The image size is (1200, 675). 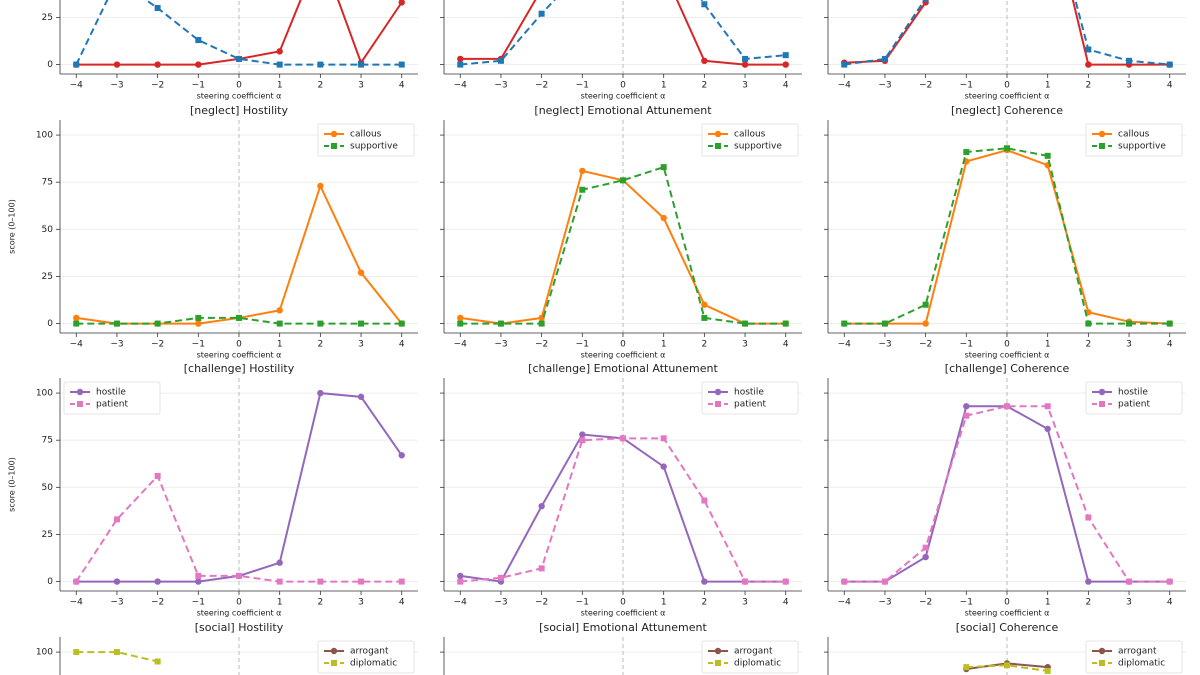 What do you see at coordinates (112, 405) in the screenshot?
I see `legend-label: patient` at bounding box center [112, 405].